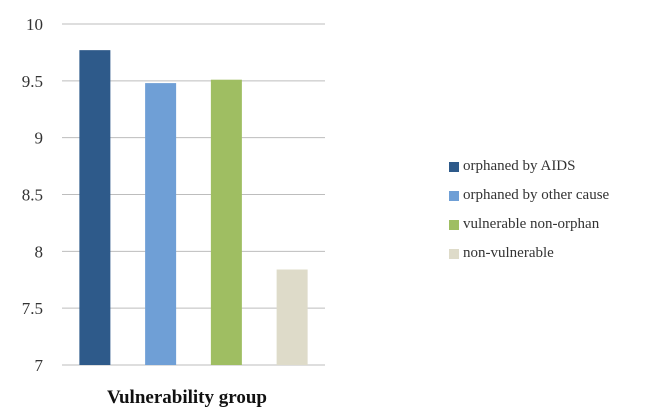  Describe the element at coordinates (32, 308) in the screenshot. I see `y-tick-label: 7.5` at that location.